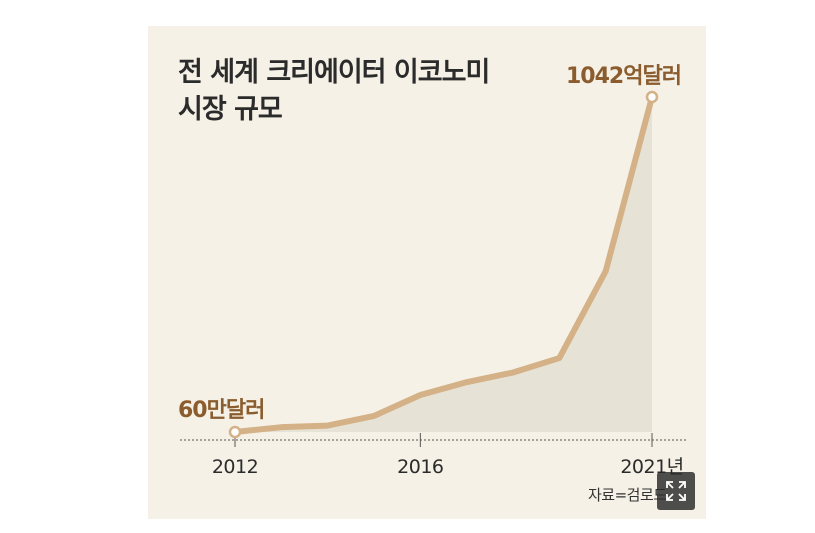 This screenshot has height=533, width=815. What do you see at coordinates (448, 455) in the screenshot?
I see `x-ticks: 2012 2016 2021년` at bounding box center [448, 455].